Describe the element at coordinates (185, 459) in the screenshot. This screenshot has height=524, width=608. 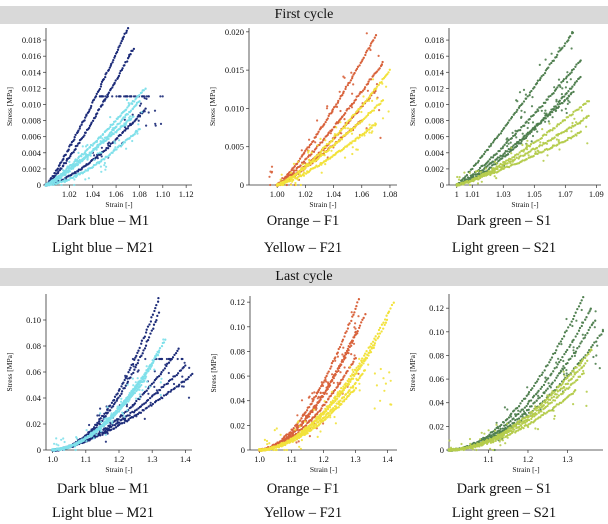
I see `x-tick-label: 1.4` at that location.